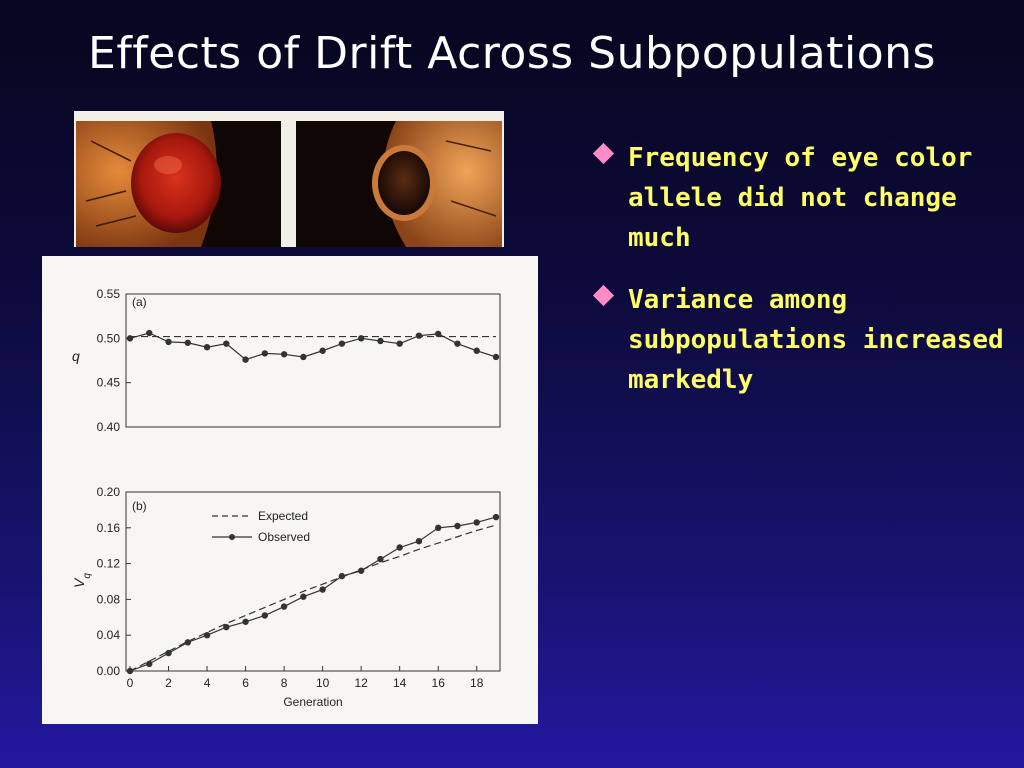 The height and width of the screenshot is (768, 1024). I want to click on x-tick-label: 16, so click(439, 683).